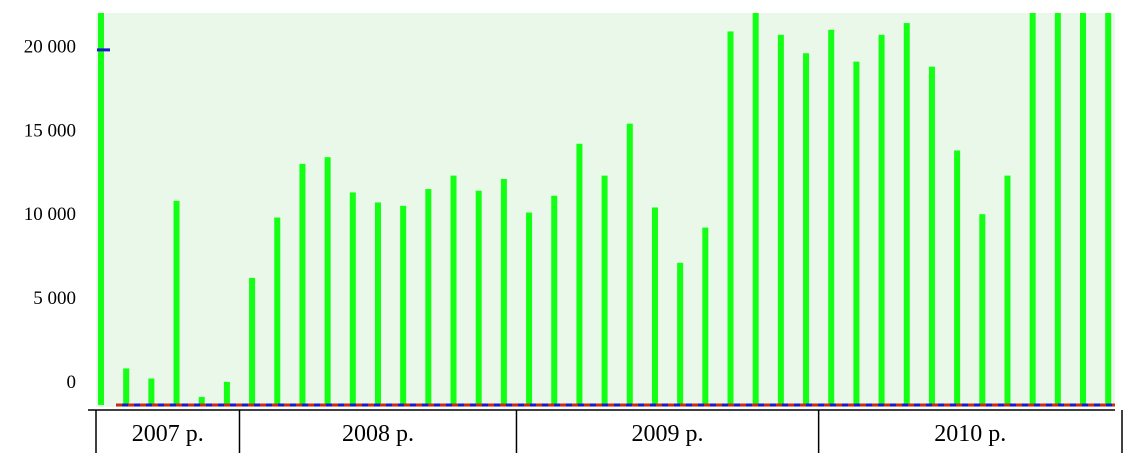 The image size is (1125, 453). What do you see at coordinates (970, 434) in the screenshot?
I see `x-group-label: 2010 р.` at bounding box center [970, 434].